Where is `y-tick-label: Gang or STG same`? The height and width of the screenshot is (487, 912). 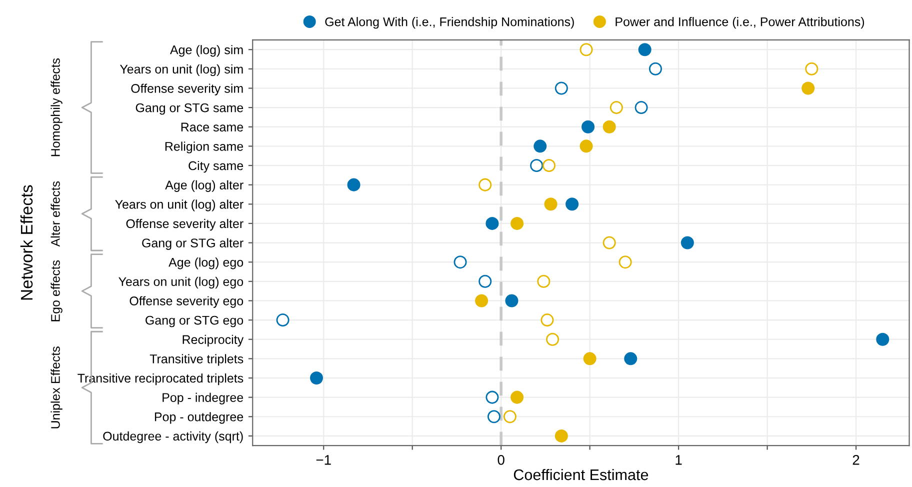
y-tick-label: Gang or STG same is located at coordinates (190, 109).